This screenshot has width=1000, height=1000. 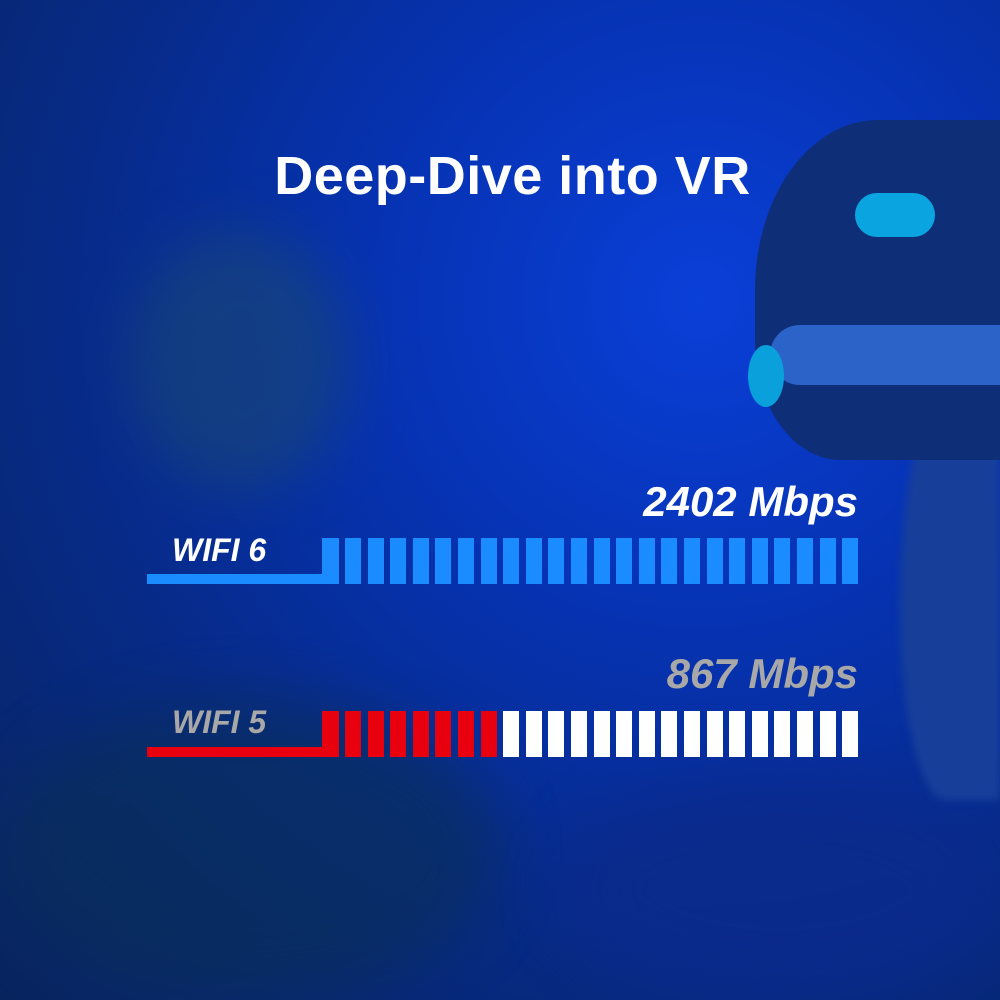 What do you see at coordinates (240, 360) in the screenshot?
I see `blurred-figure` at bounding box center [240, 360].